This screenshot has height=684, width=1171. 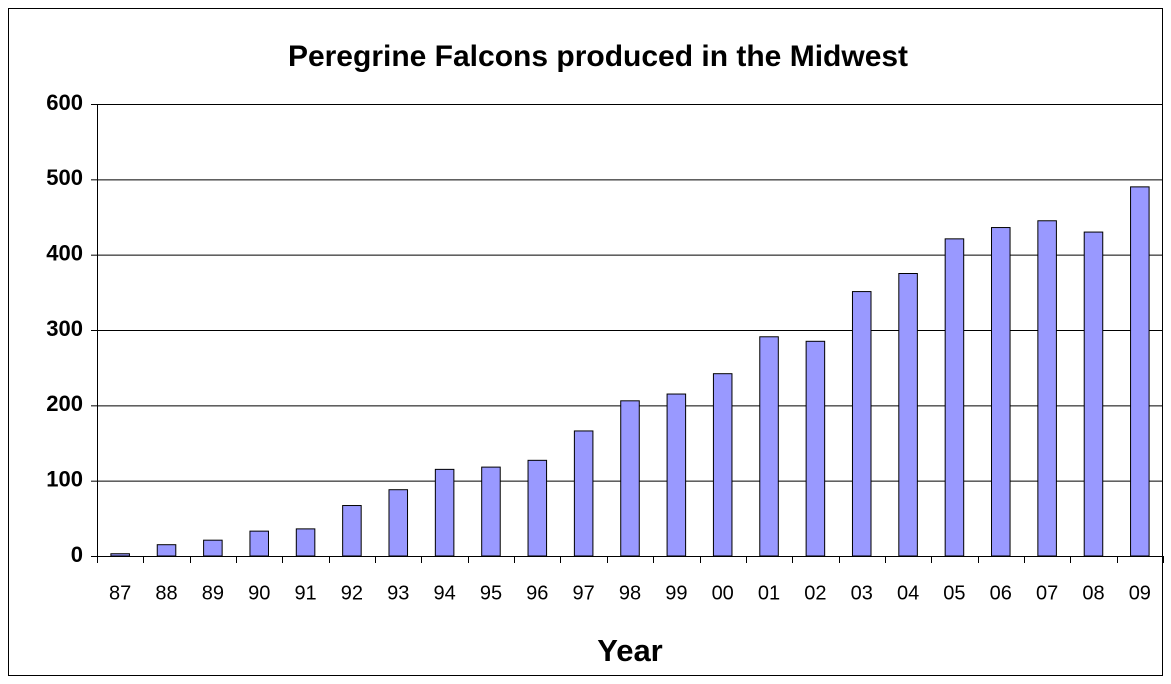 I want to click on x-tick-label: 08, so click(x=1093, y=593).